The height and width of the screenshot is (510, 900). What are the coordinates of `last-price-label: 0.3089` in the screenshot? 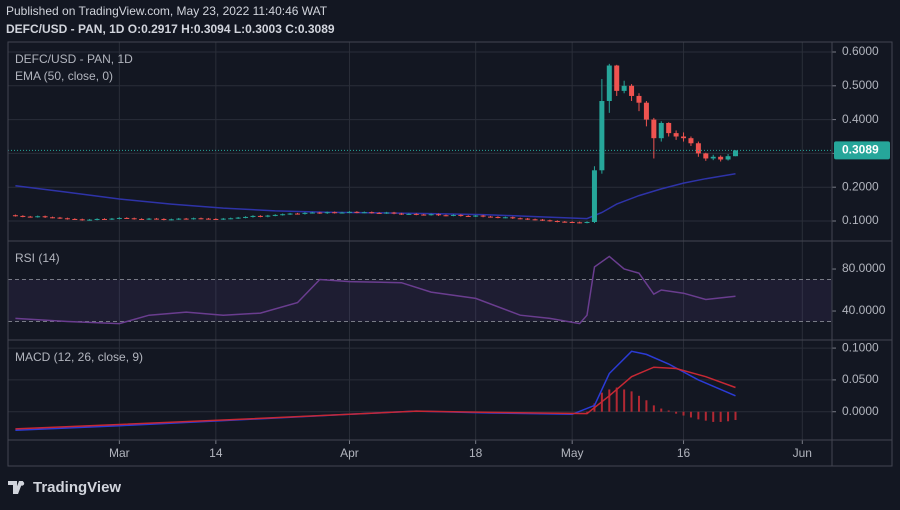 It's located at (860, 150).